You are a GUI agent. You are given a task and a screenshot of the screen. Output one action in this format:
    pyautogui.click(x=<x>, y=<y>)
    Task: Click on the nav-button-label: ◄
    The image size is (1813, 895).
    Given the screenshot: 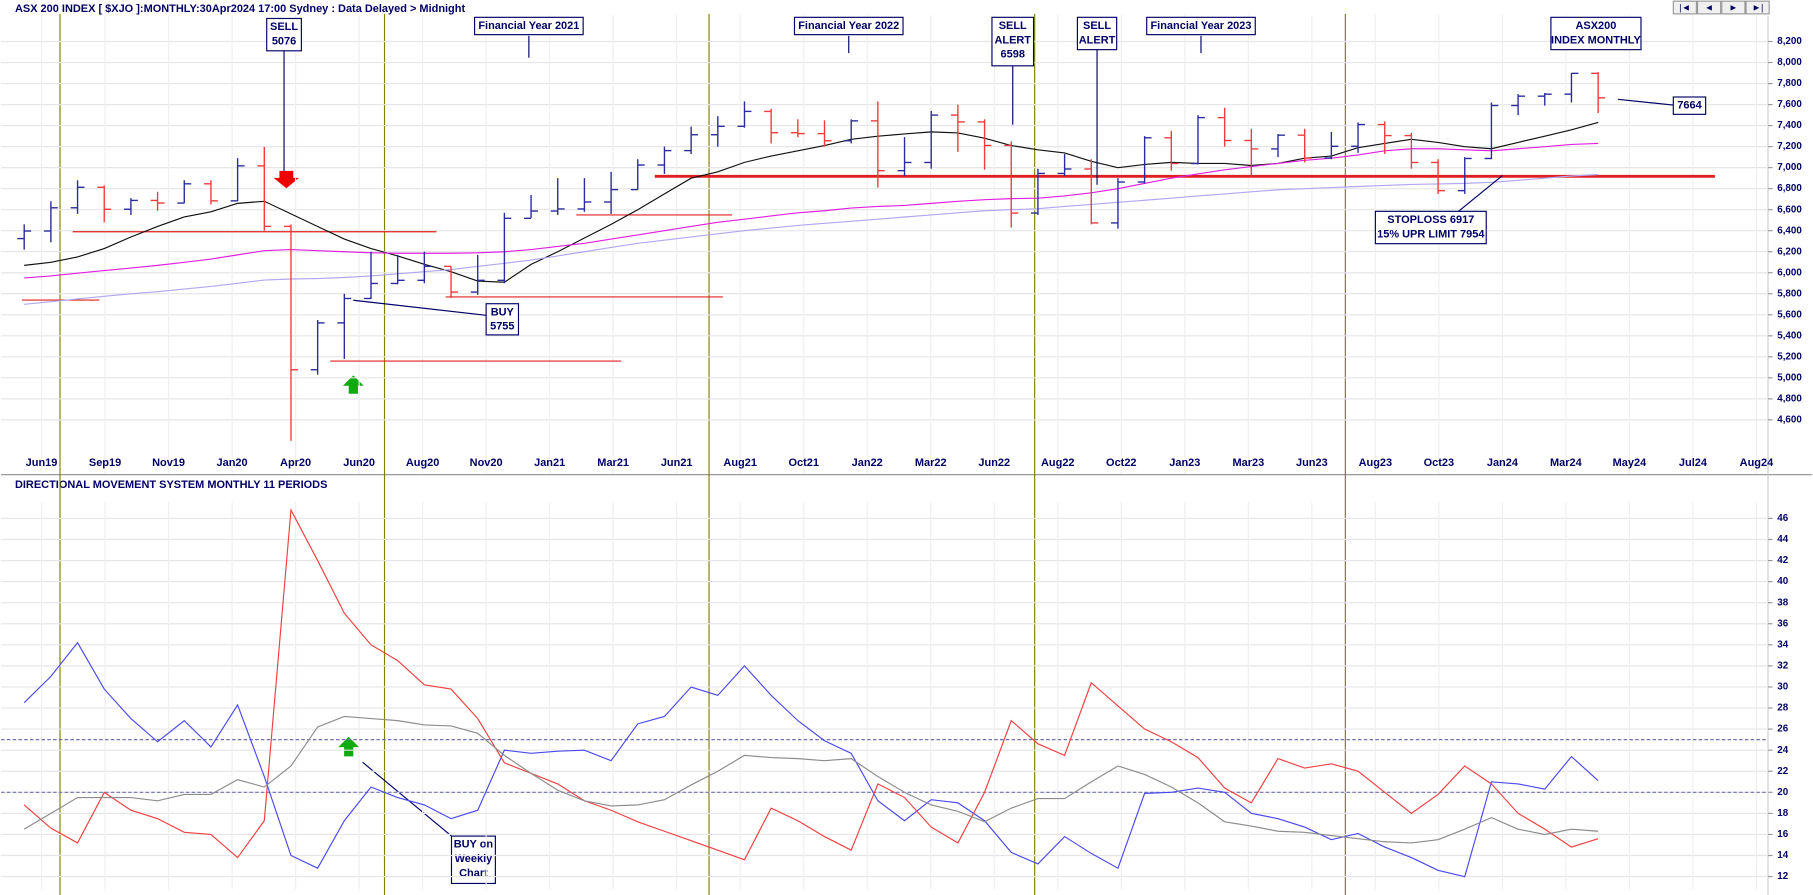 What is the action you would take?
    pyautogui.click(x=1709, y=8)
    